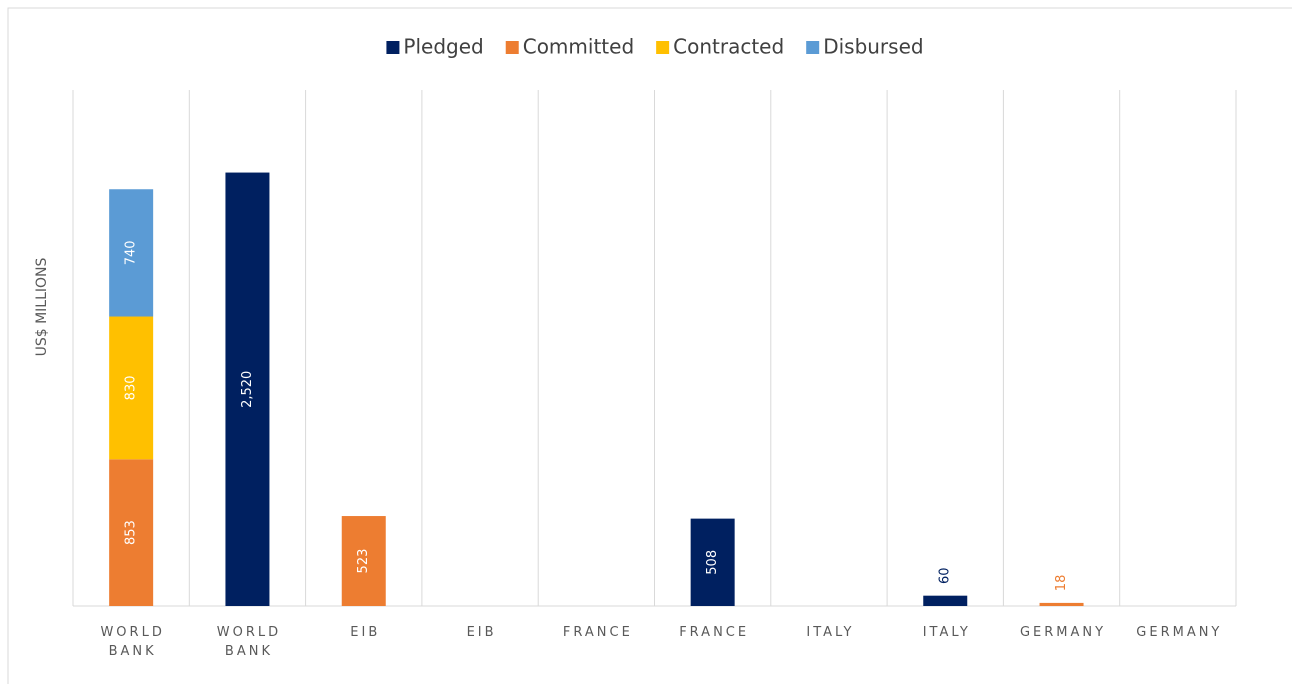 This screenshot has height=684, width=1292. I want to click on legend-item: Disbursed, so click(865, 47).